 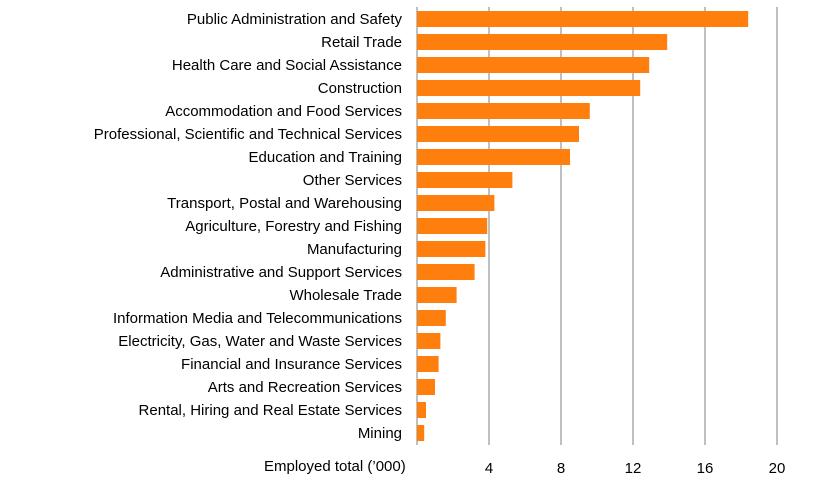 What do you see at coordinates (777, 468) in the screenshot?
I see `x-tick-label: 20` at bounding box center [777, 468].